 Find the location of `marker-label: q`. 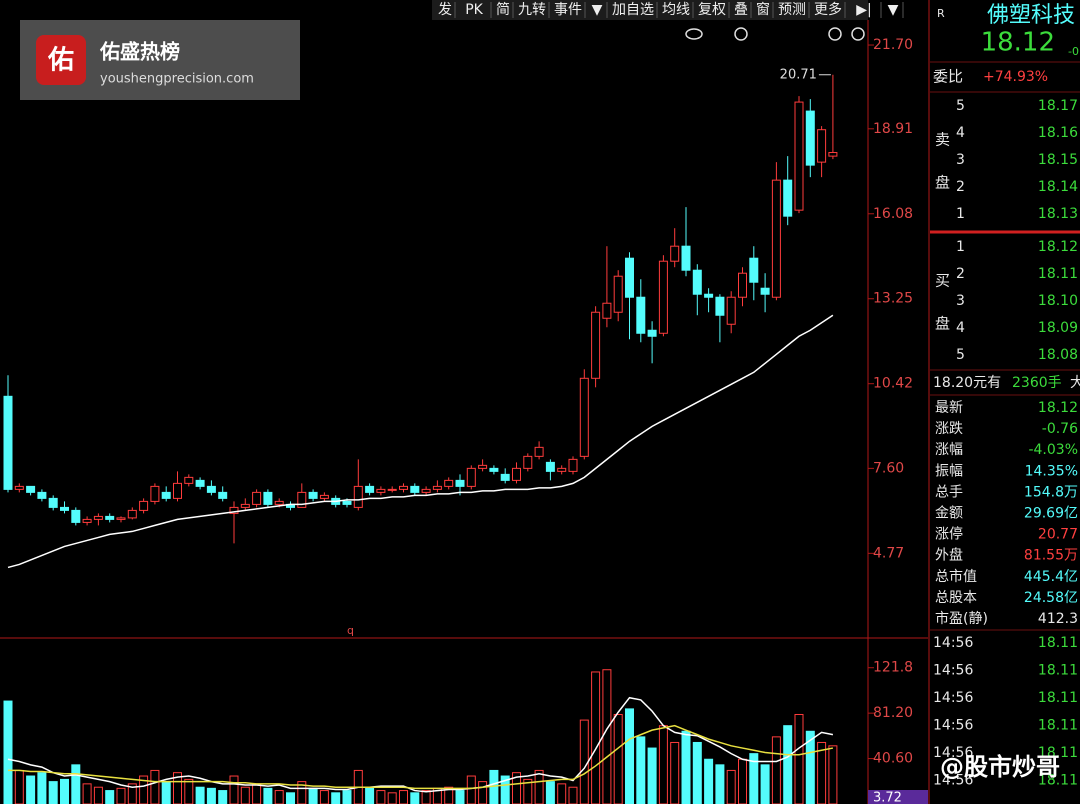

marker-label: q is located at coordinates (350, 630).